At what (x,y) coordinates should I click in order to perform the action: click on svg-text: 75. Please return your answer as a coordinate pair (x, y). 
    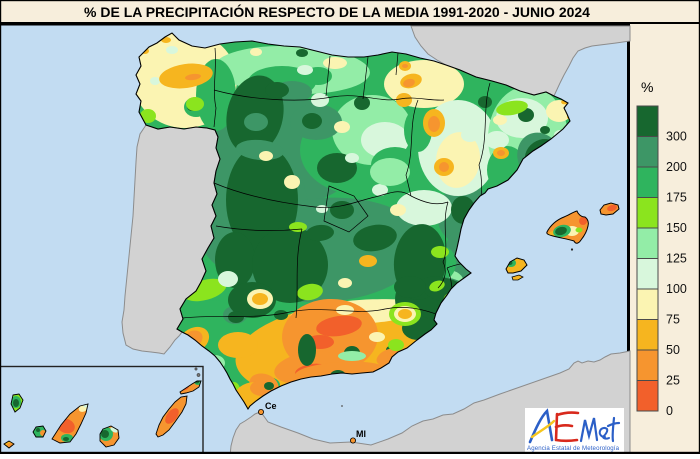
    Looking at the image, I should click on (673, 320).